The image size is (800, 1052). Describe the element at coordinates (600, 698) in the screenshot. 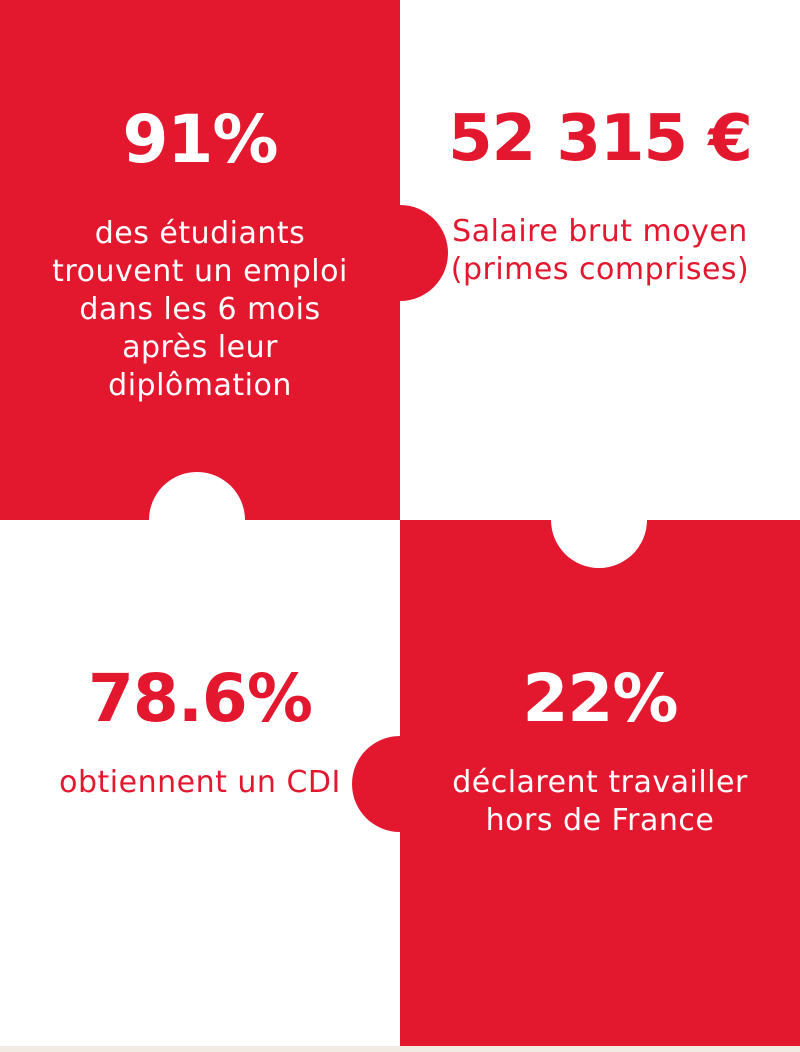

I see `stat-value: 22%` at that location.